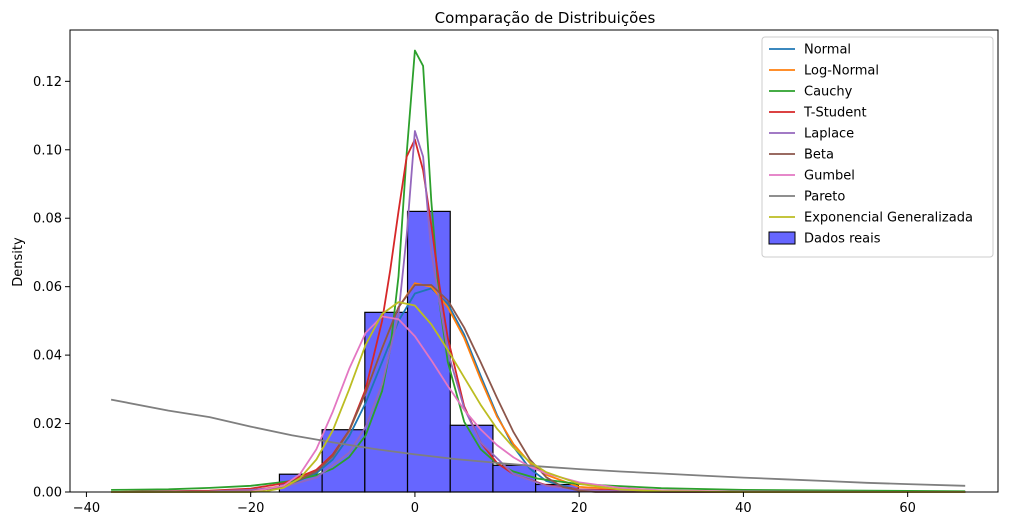 The width and height of the screenshot is (1010, 526). What do you see at coordinates (828, 92) in the screenshot?
I see `legend-label: Cauchy` at bounding box center [828, 92].